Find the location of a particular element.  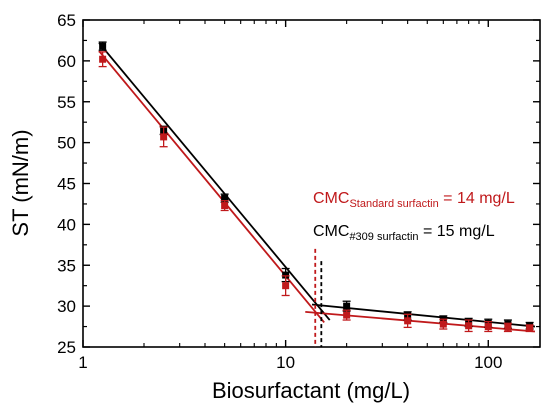

y-tick-label: 50 is located at coordinates (66, 143).